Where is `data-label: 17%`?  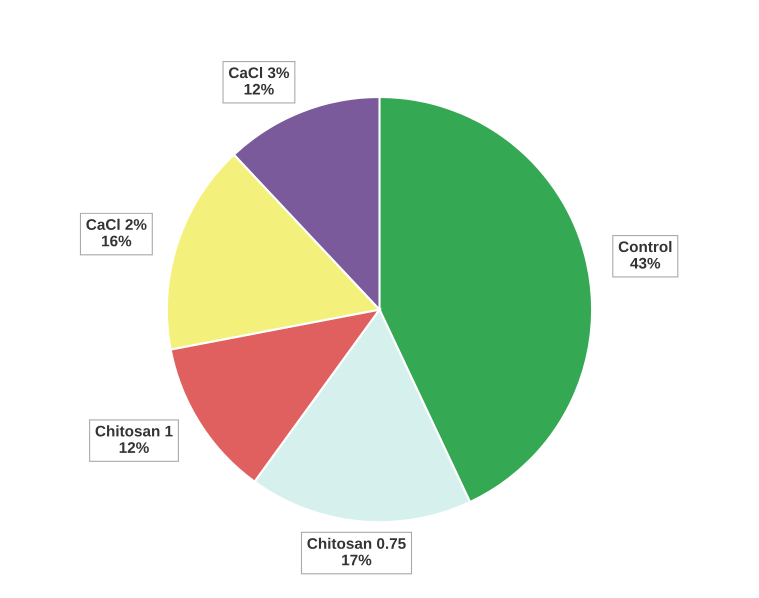 data-label: 17% is located at coordinates (357, 560).